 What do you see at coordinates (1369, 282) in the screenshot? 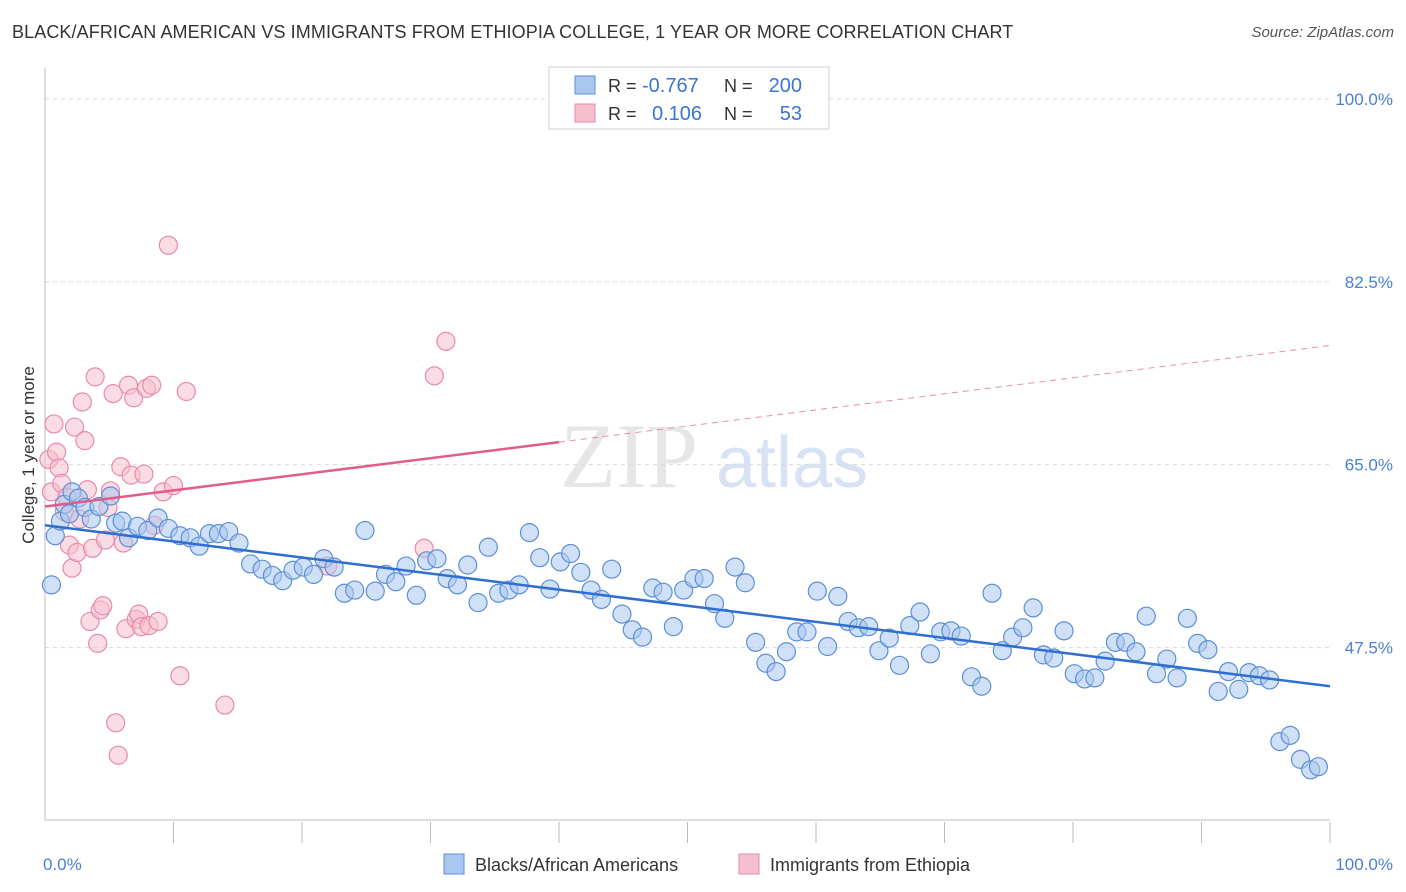
I see `y-tick-label: 82.5%` at bounding box center [1369, 282].